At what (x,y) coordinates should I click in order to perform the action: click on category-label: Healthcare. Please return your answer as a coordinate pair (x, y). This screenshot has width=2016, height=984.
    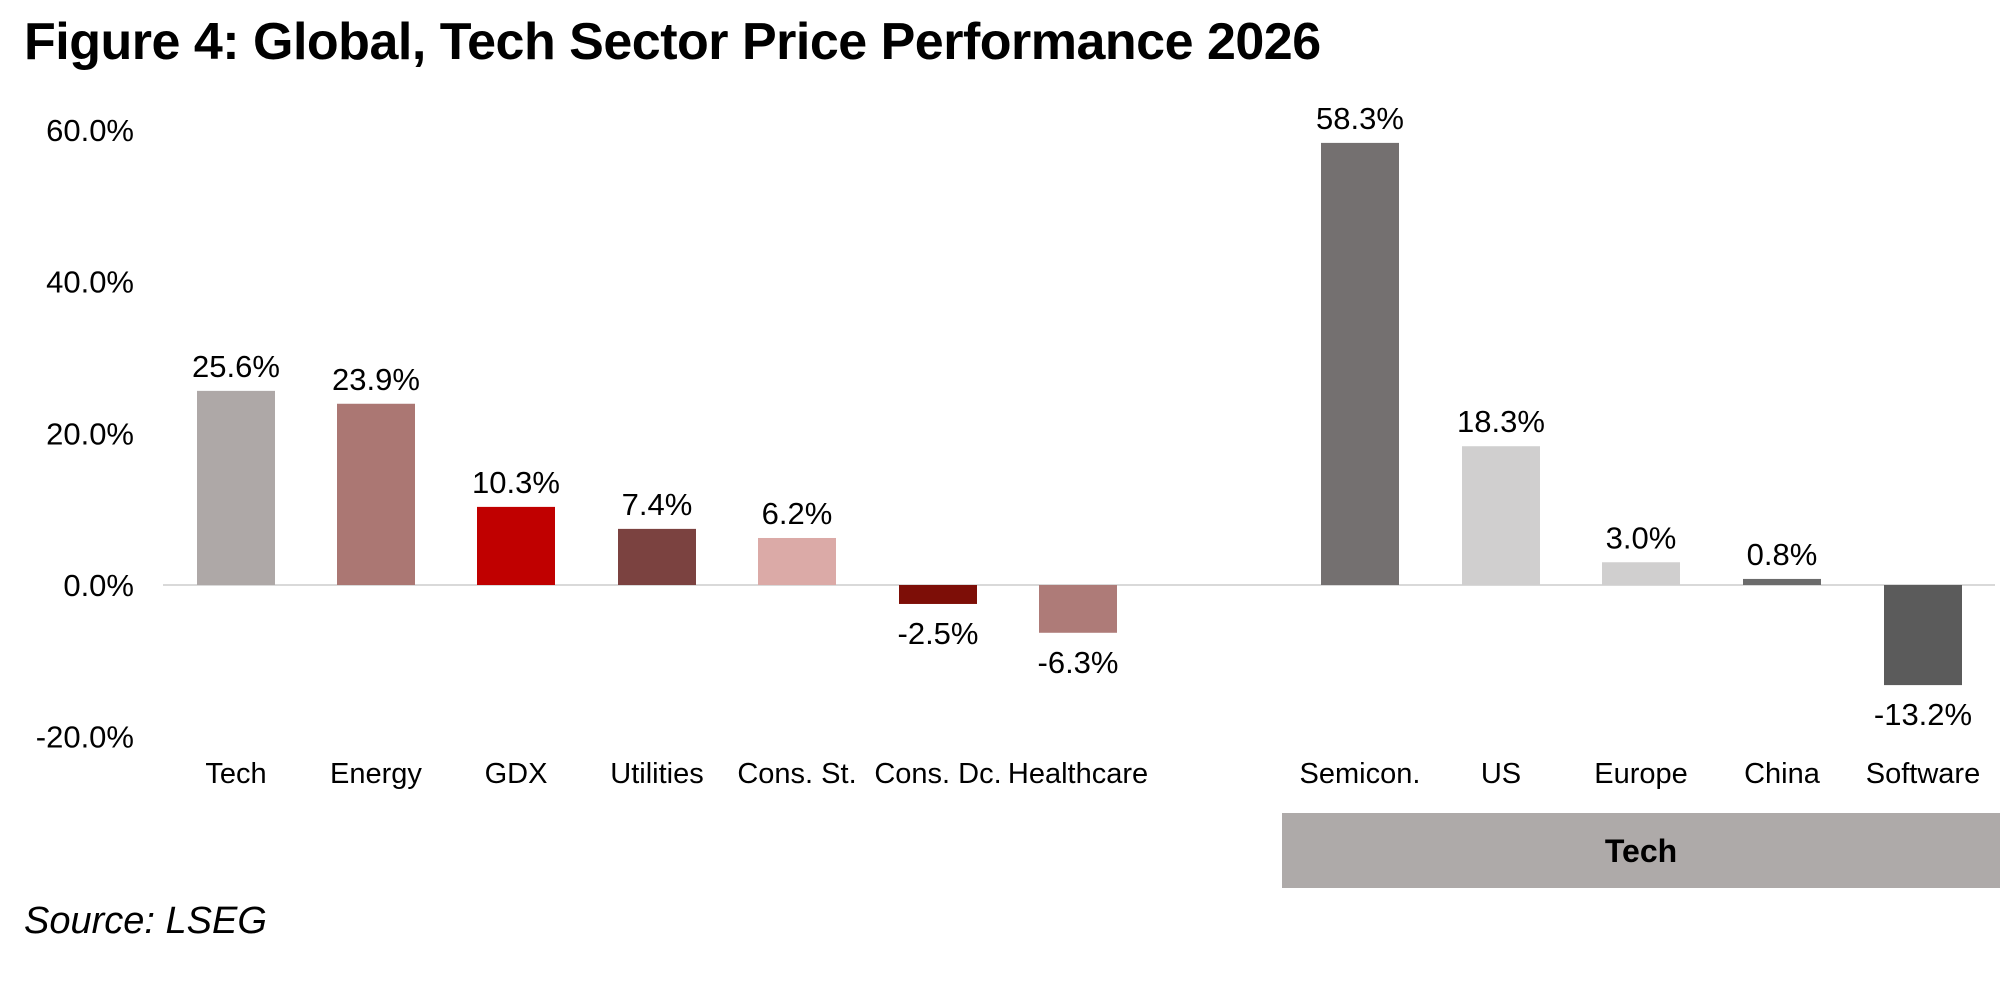
    Looking at the image, I should click on (1078, 774).